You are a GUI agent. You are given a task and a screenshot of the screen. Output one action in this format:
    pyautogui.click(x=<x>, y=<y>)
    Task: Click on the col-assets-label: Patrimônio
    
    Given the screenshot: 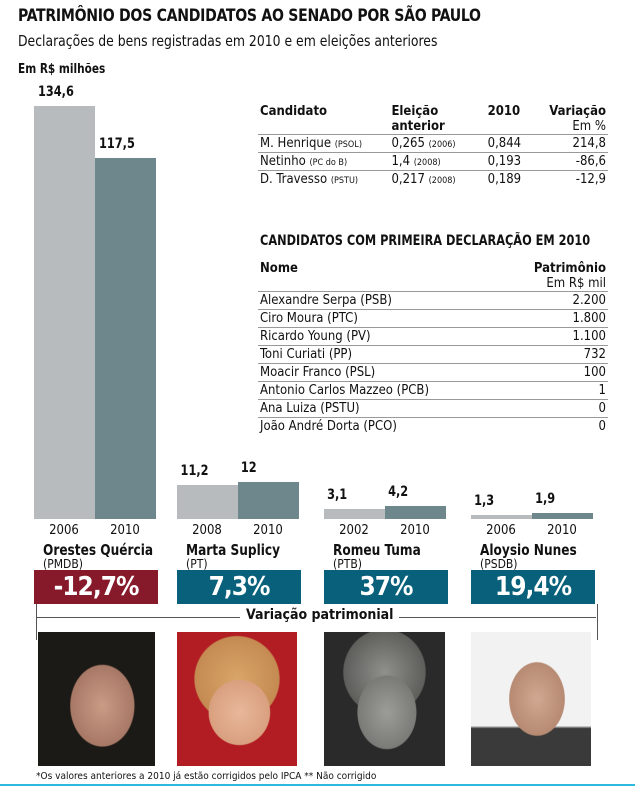 What is the action you would take?
    pyautogui.click(x=569, y=268)
    